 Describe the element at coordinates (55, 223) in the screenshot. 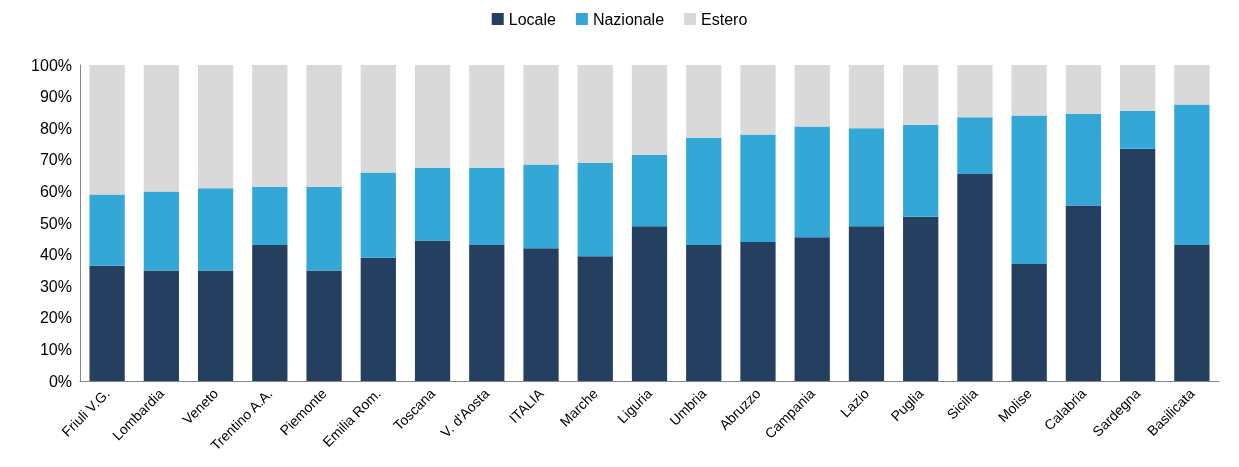

I see `y-tick-label: 50%` at that location.